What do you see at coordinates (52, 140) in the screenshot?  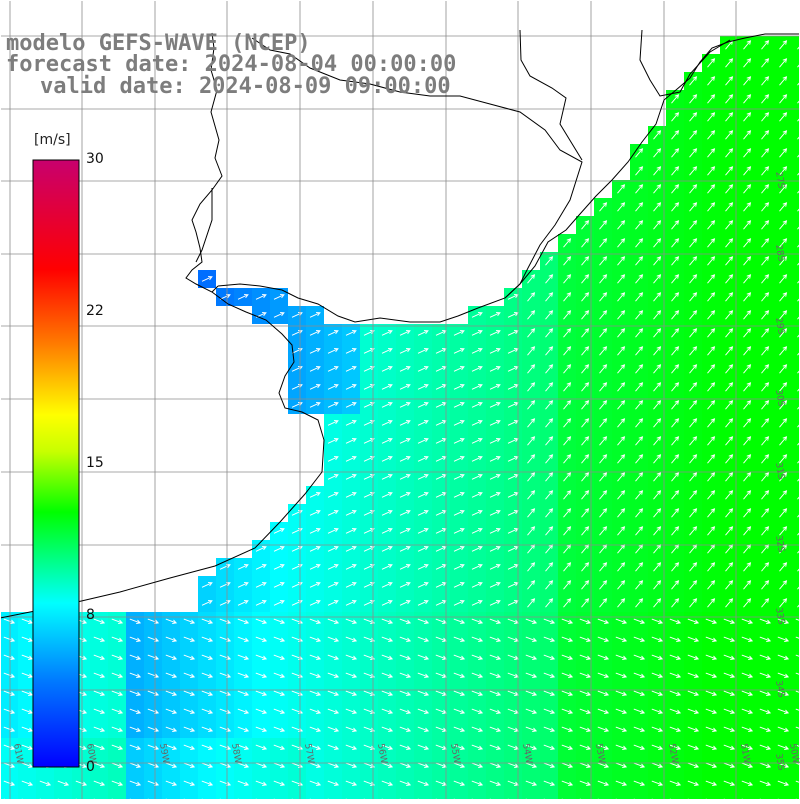 I see `colorbar-unit-label: [m/s]` at bounding box center [52, 140].